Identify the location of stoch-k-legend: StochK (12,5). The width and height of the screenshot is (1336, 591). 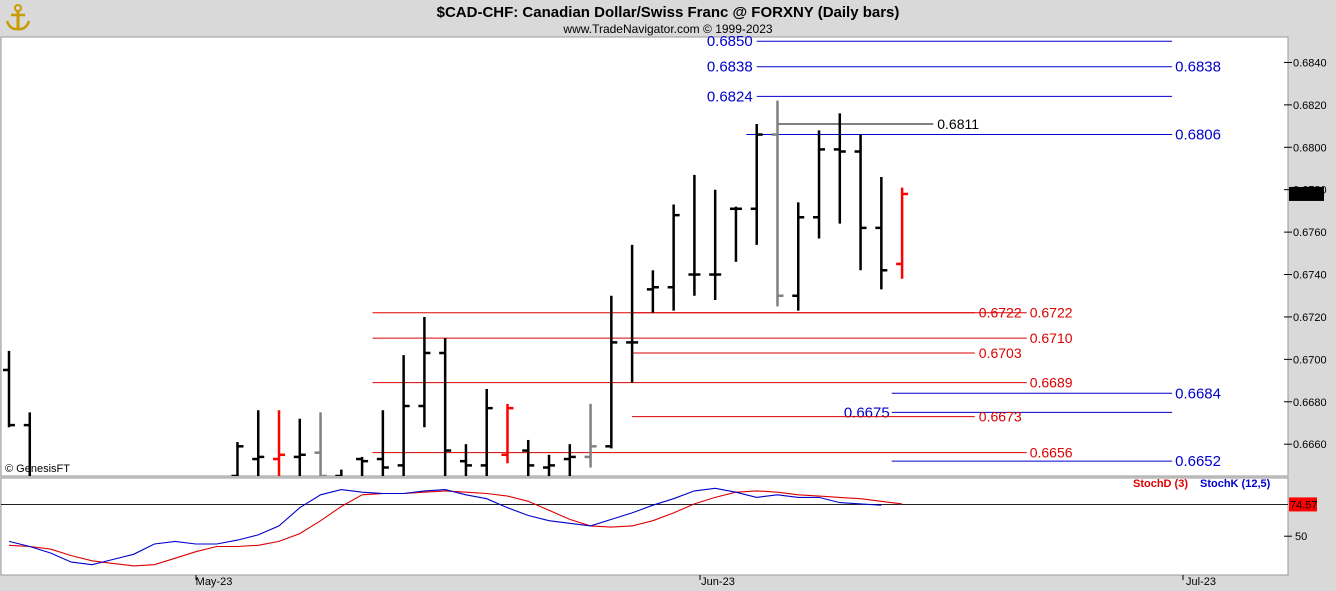
(1235, 484).